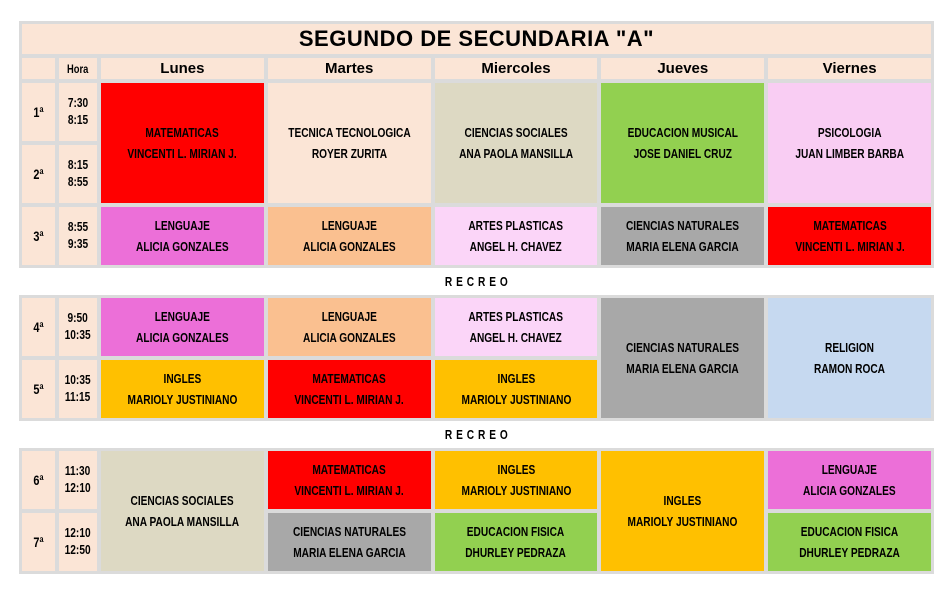  What do you see at coordinates (850, 368) in the screenshot?
I see `teacher: RAMON ROCA` at bounding box center [850, 368].